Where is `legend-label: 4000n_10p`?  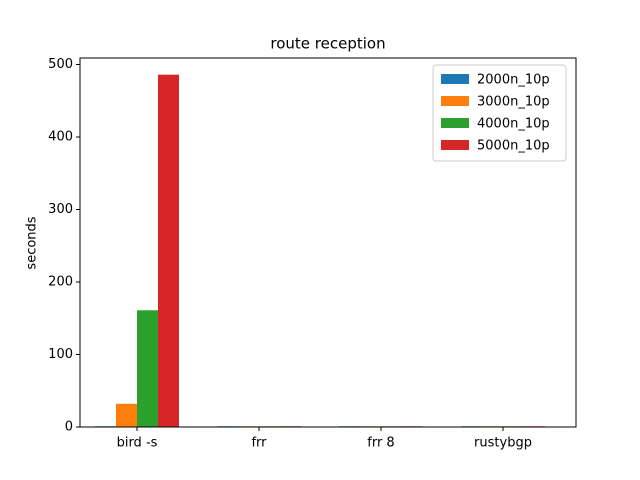 legend-label: 4000n_10p is located at coordinates (513, 124).